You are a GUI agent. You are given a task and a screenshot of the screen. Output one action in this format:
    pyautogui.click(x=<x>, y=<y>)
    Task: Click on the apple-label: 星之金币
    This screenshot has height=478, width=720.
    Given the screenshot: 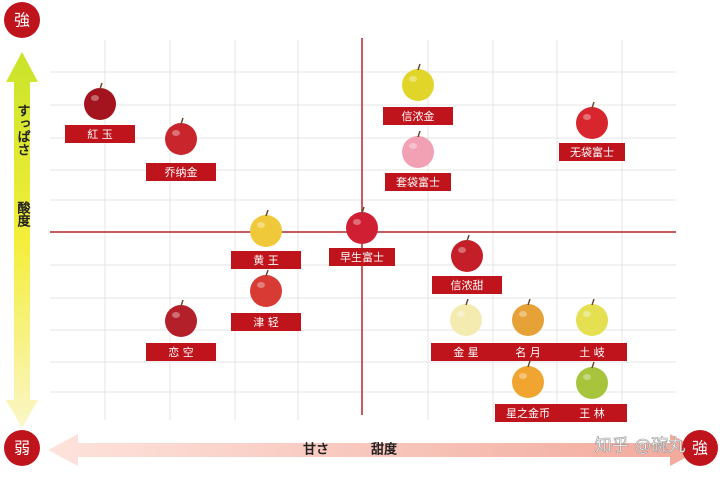 What is the action you would take?
    pyautogui.click(x=528, y=413)
    